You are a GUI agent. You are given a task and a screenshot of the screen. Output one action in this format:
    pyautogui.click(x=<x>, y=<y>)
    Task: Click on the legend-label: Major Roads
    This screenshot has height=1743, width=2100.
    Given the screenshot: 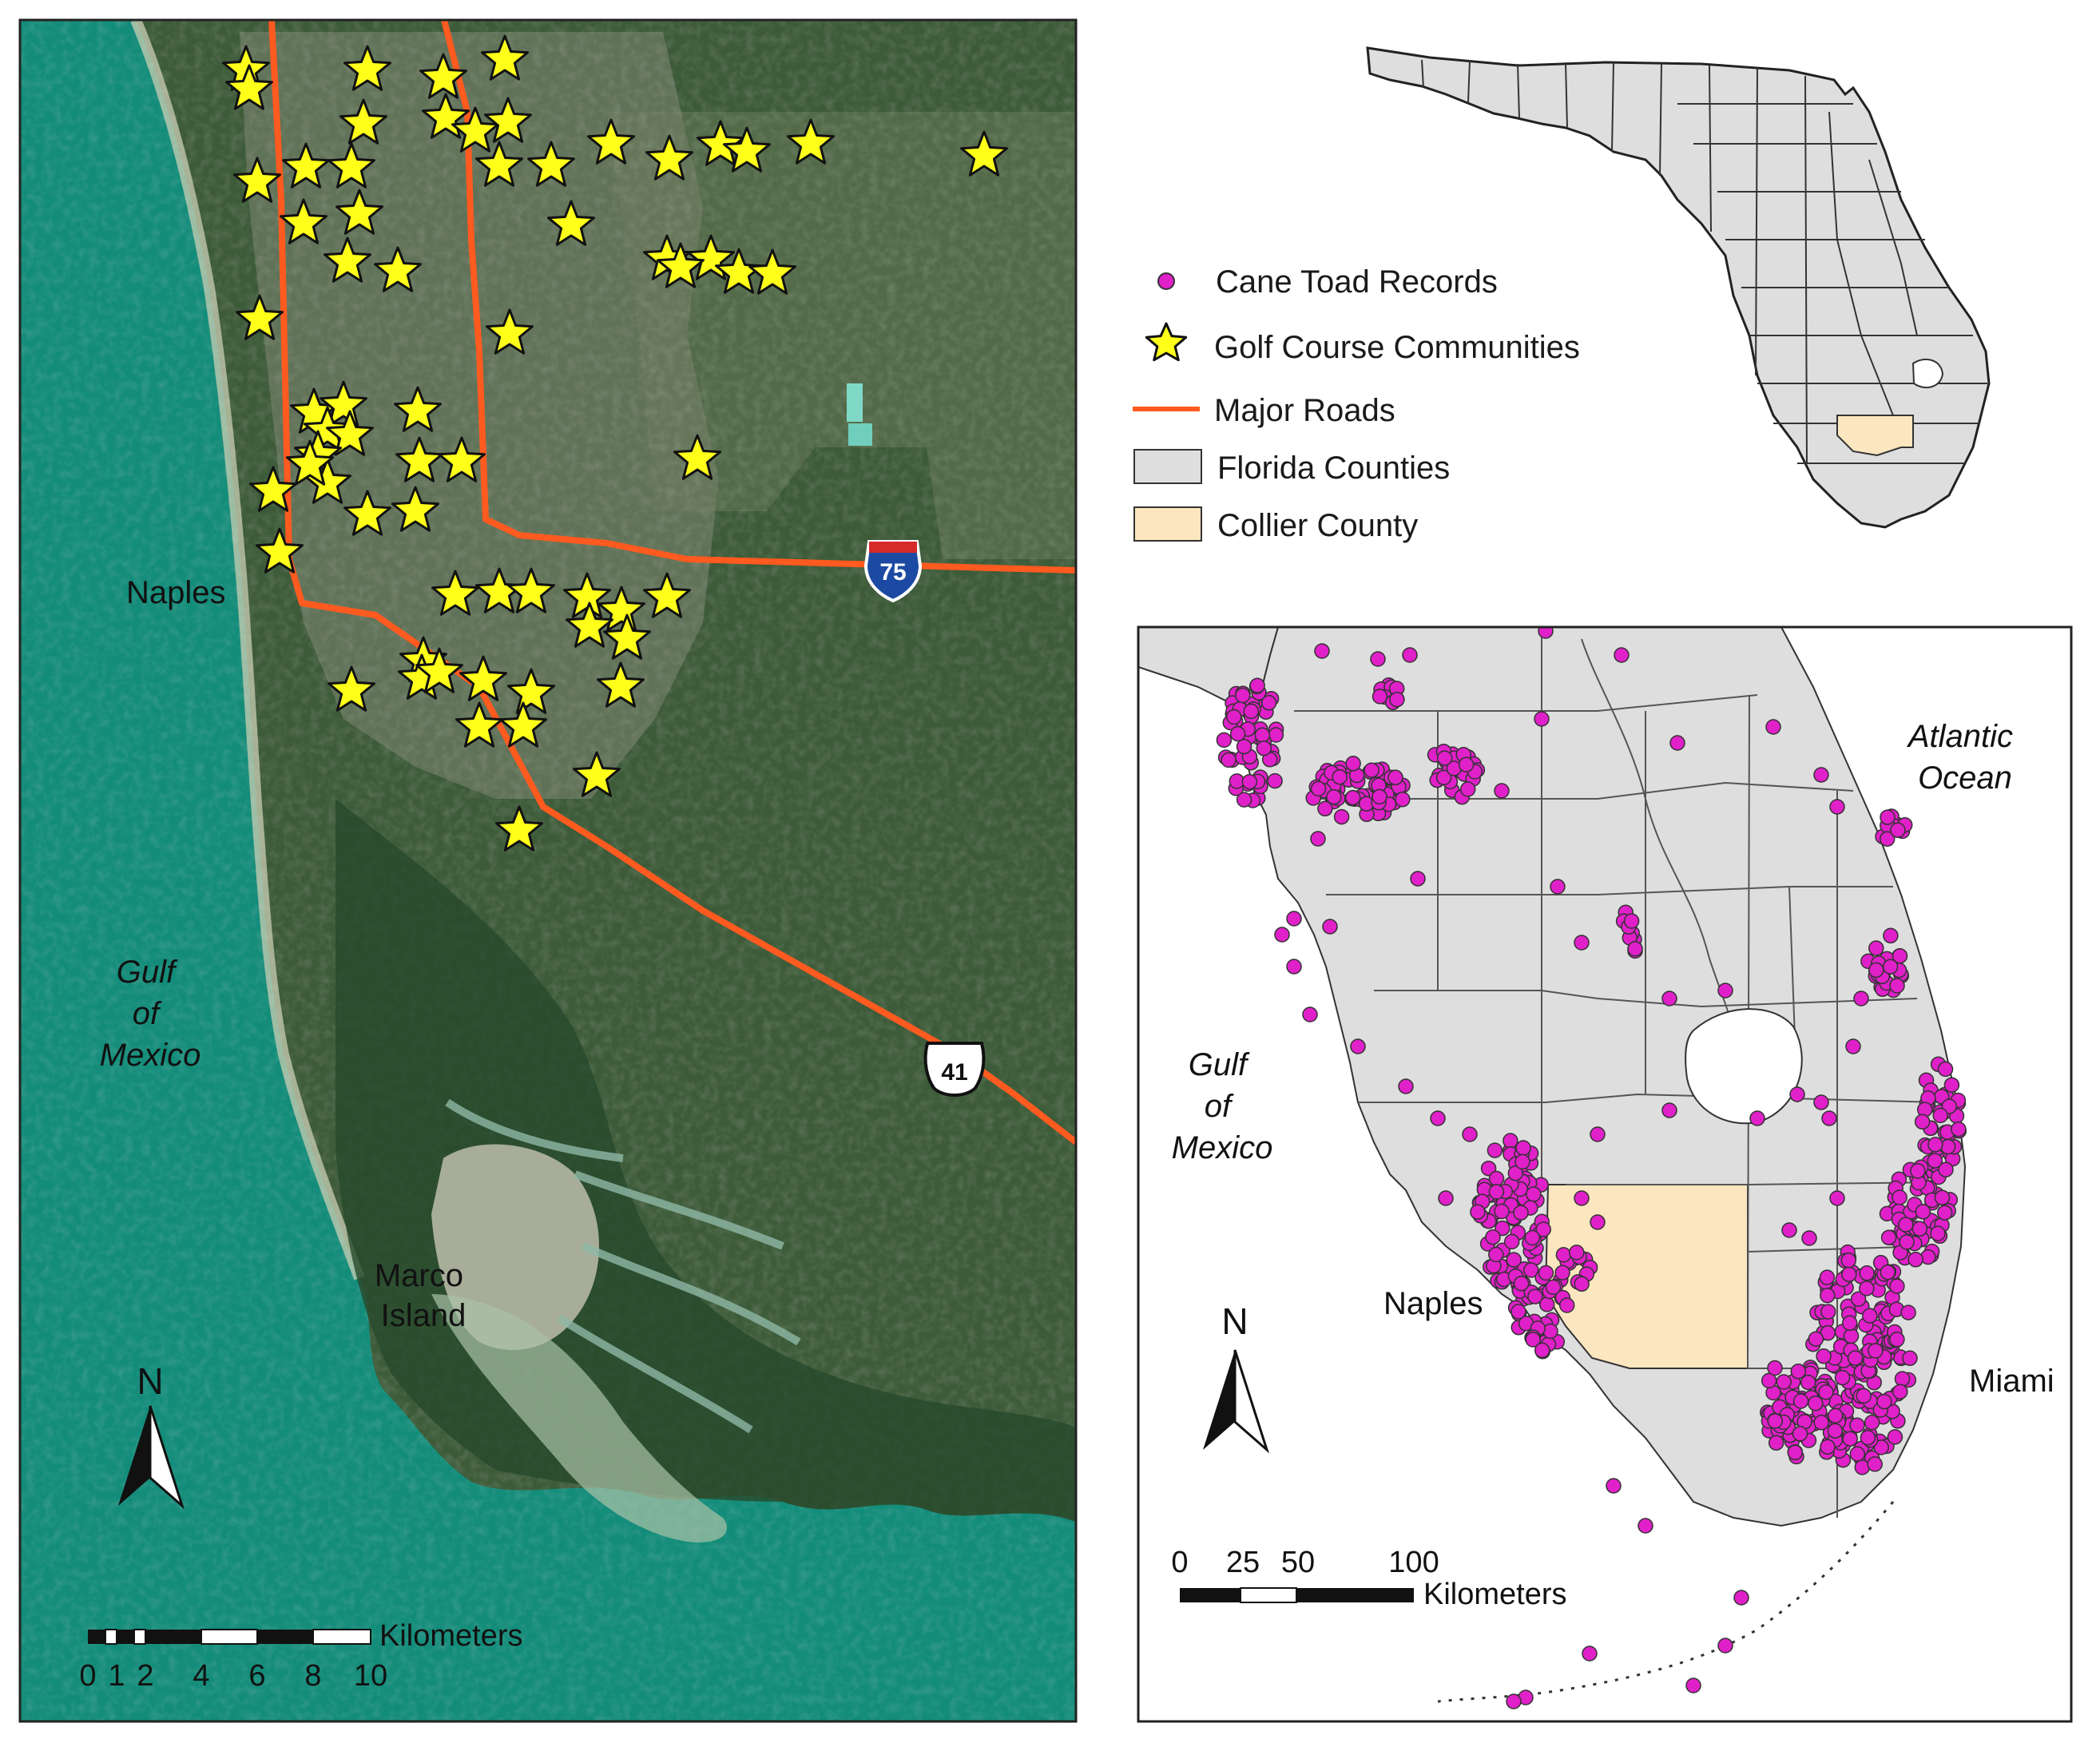 What is the action you would take?
    pyautogui.click(x=1304, y=410)
    